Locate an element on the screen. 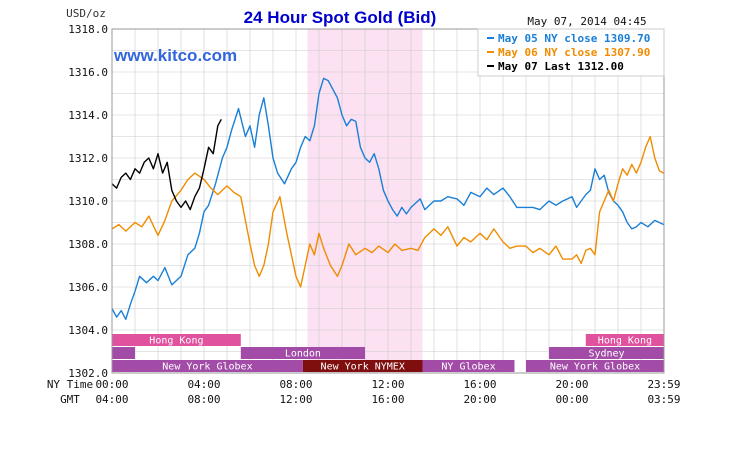  x-tick-label-ny: 23:59 is located at coordinates (663, 384).